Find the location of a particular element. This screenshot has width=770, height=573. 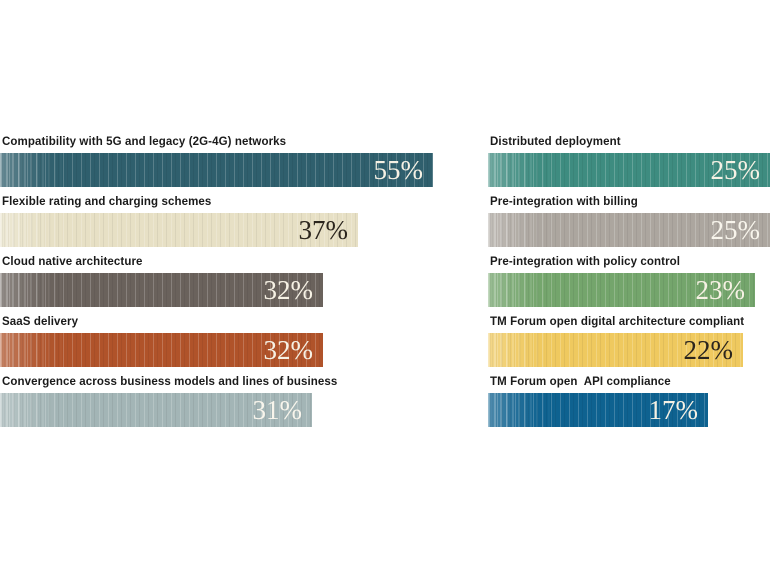

bar: 31% is located at coordinates (156, 410).